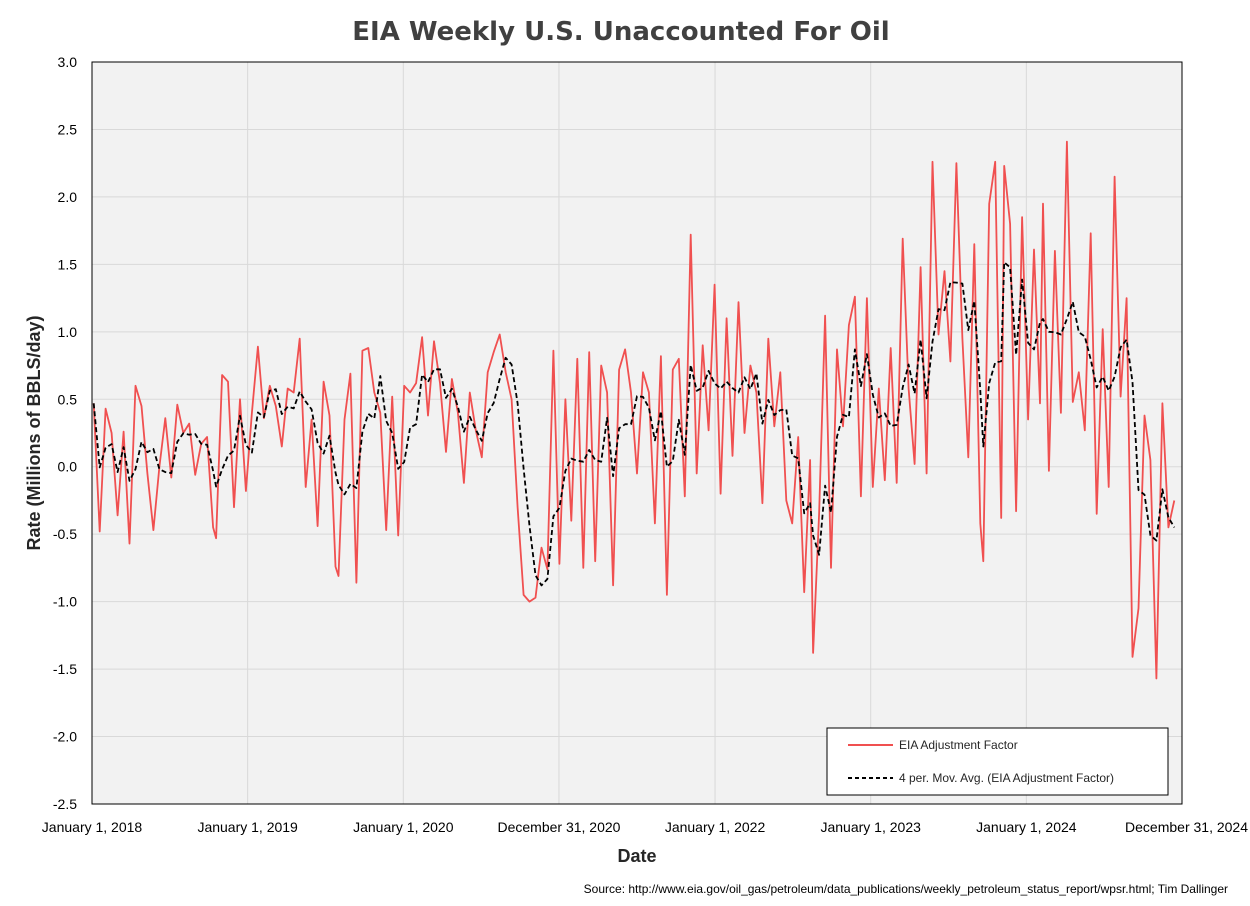 The width and height of the screenshot is (1250, 906). Describe the element at coordinates (870, 827) in the screenshot. I see `x-tick-label: January 1, 2023` at that location.